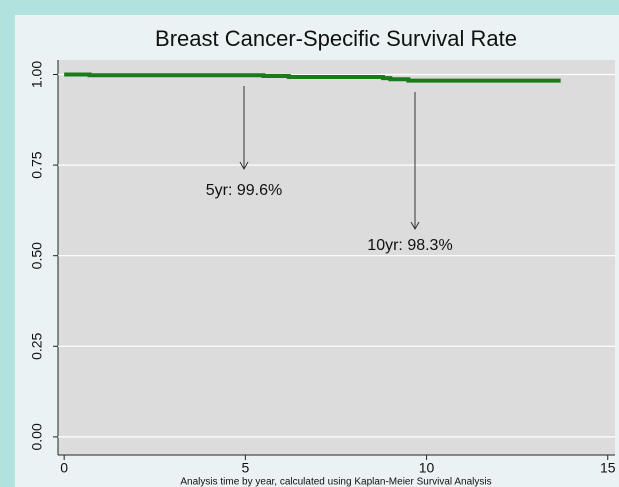 Image resolution: width=619 pixels, height=487 pixels. What do you see at coordinates (37, 74) in the screenshot?
I see `y-tick-label: 1.00` at bounding box center [37, 74].